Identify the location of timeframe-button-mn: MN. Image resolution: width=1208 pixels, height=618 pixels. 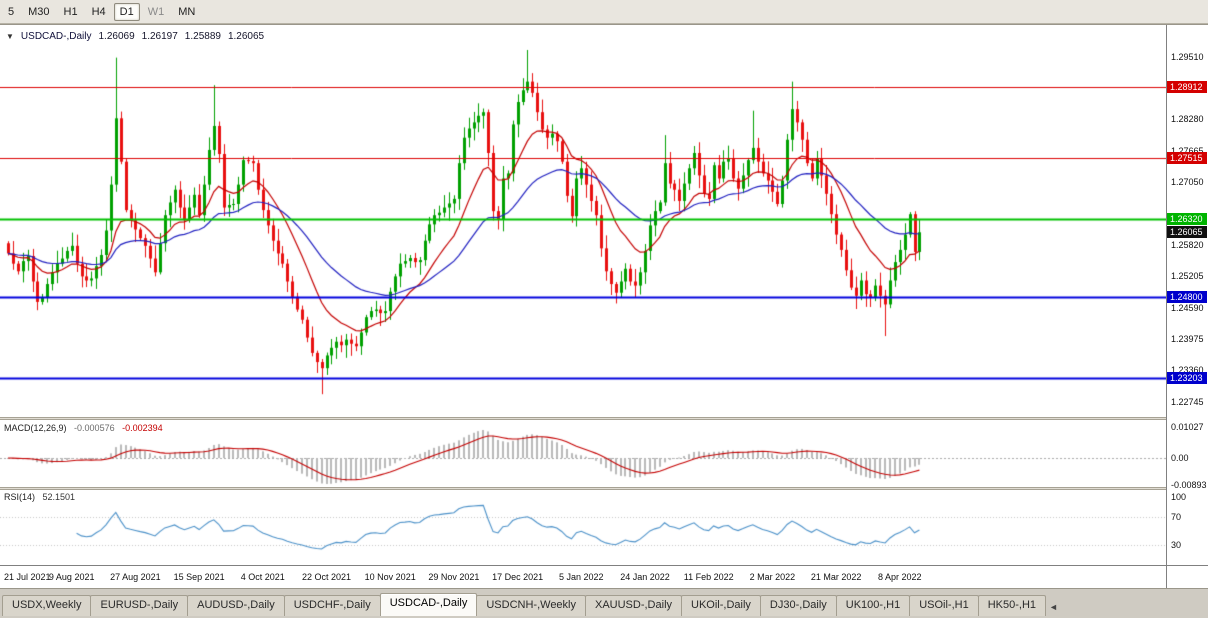
(187, 11).